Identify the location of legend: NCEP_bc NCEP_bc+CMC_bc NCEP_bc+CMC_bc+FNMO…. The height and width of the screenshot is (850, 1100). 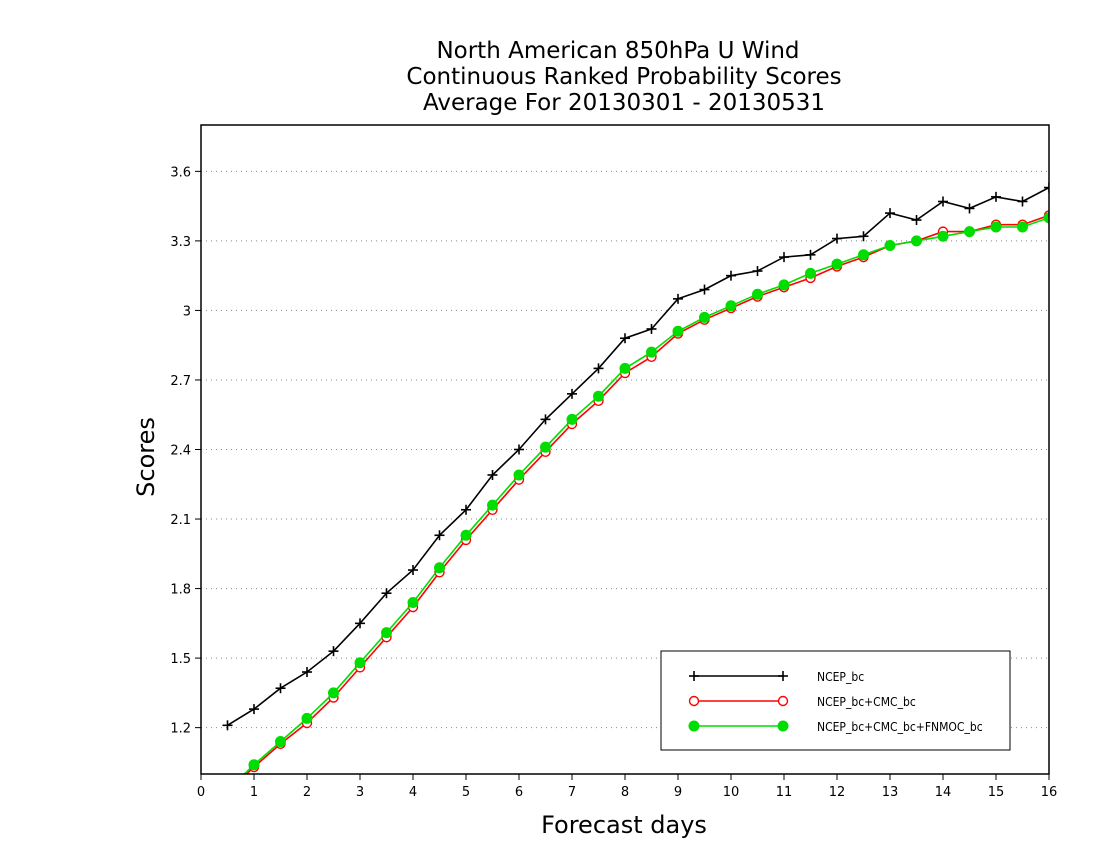
(835, 700).